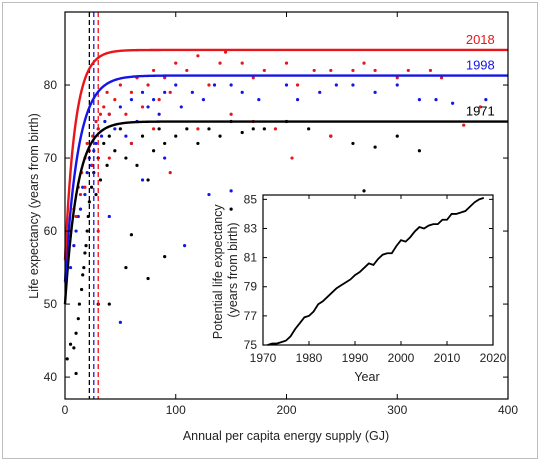 The image size is (540, 461). I want to click on inset-x-tick-label: 1980, so click(309, 358).